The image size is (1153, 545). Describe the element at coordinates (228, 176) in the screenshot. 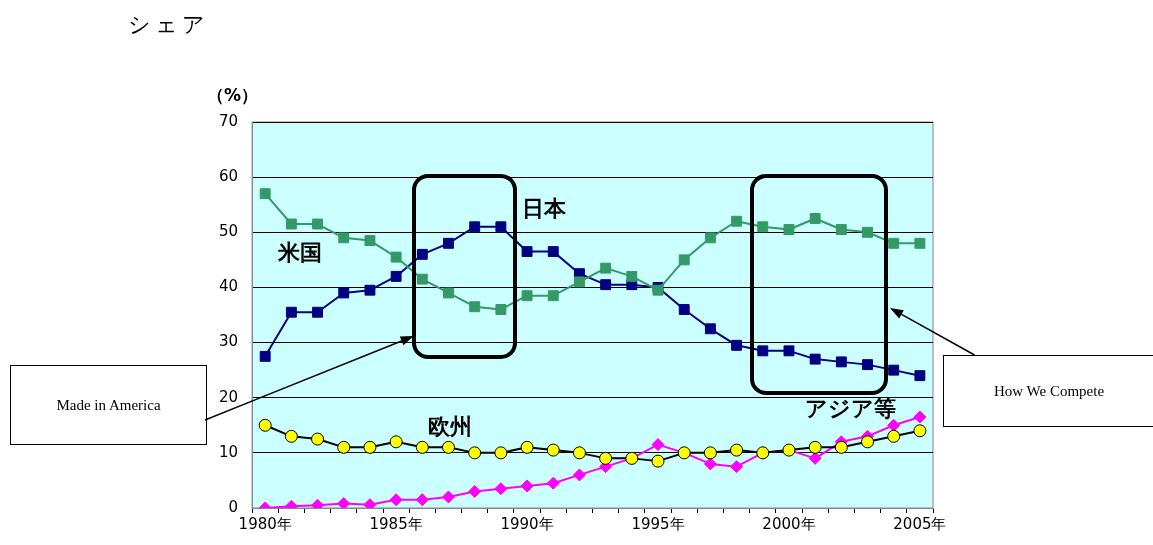

I see `y-tick-label: 60` at that location.